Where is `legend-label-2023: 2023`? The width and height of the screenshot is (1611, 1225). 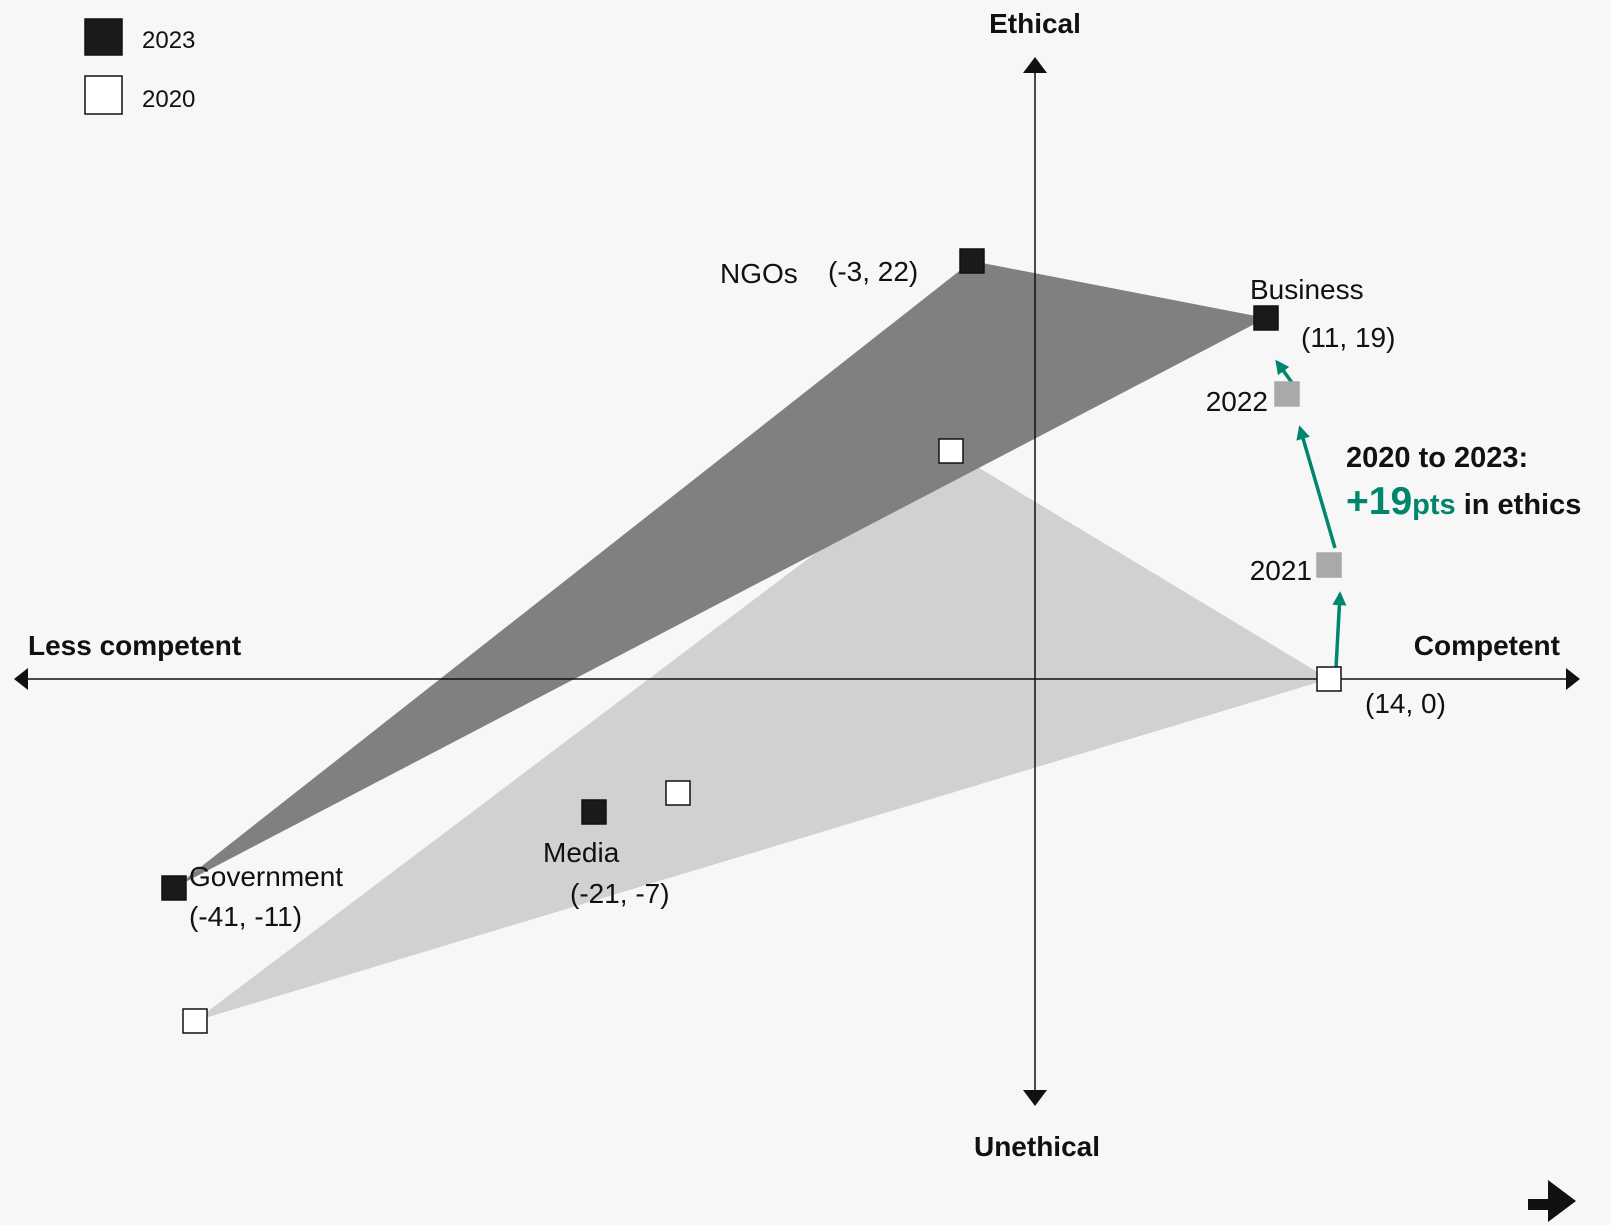 legend-label-2023: 2023 is located at coordinates (168, 40).